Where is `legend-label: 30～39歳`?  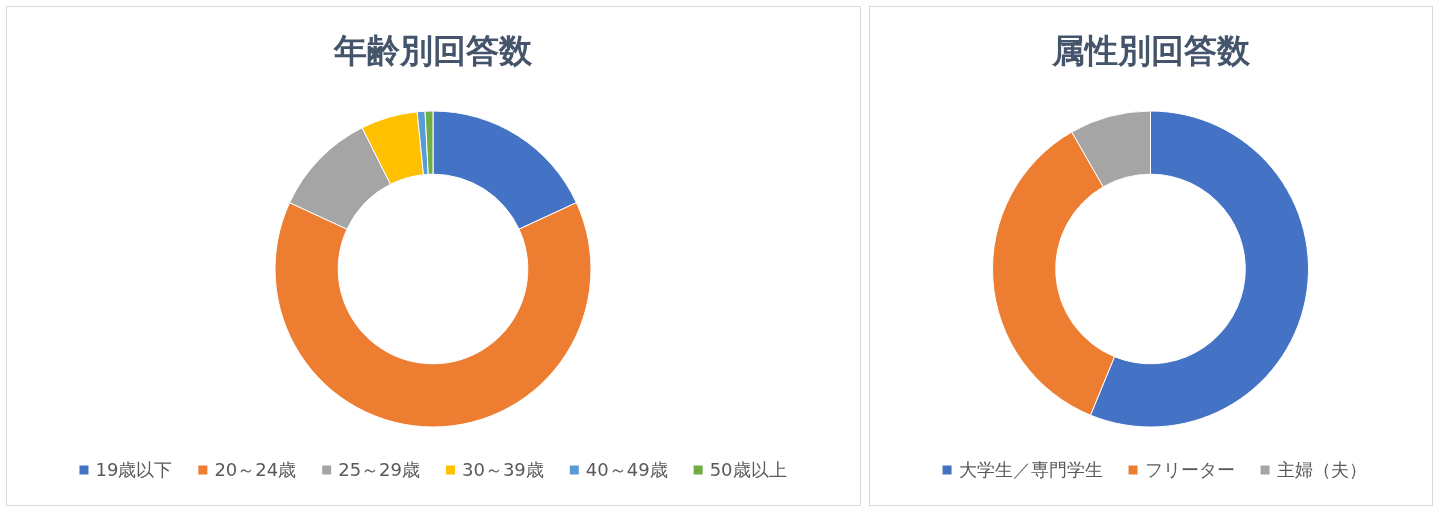 legend-label: 30～39歳 is located at coordinates (503, 469).